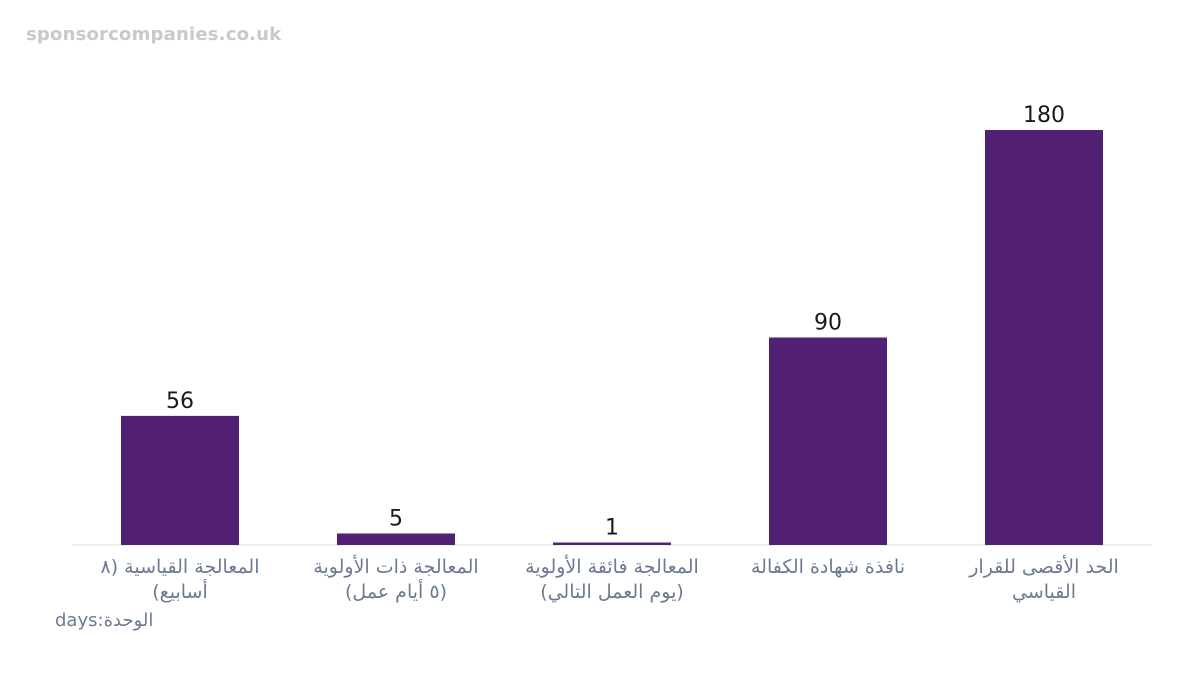 The height and width of the screenshot is (675, 1200). I want to click on x-tick-label: (يوم العمل التالي), so click(612, 592).